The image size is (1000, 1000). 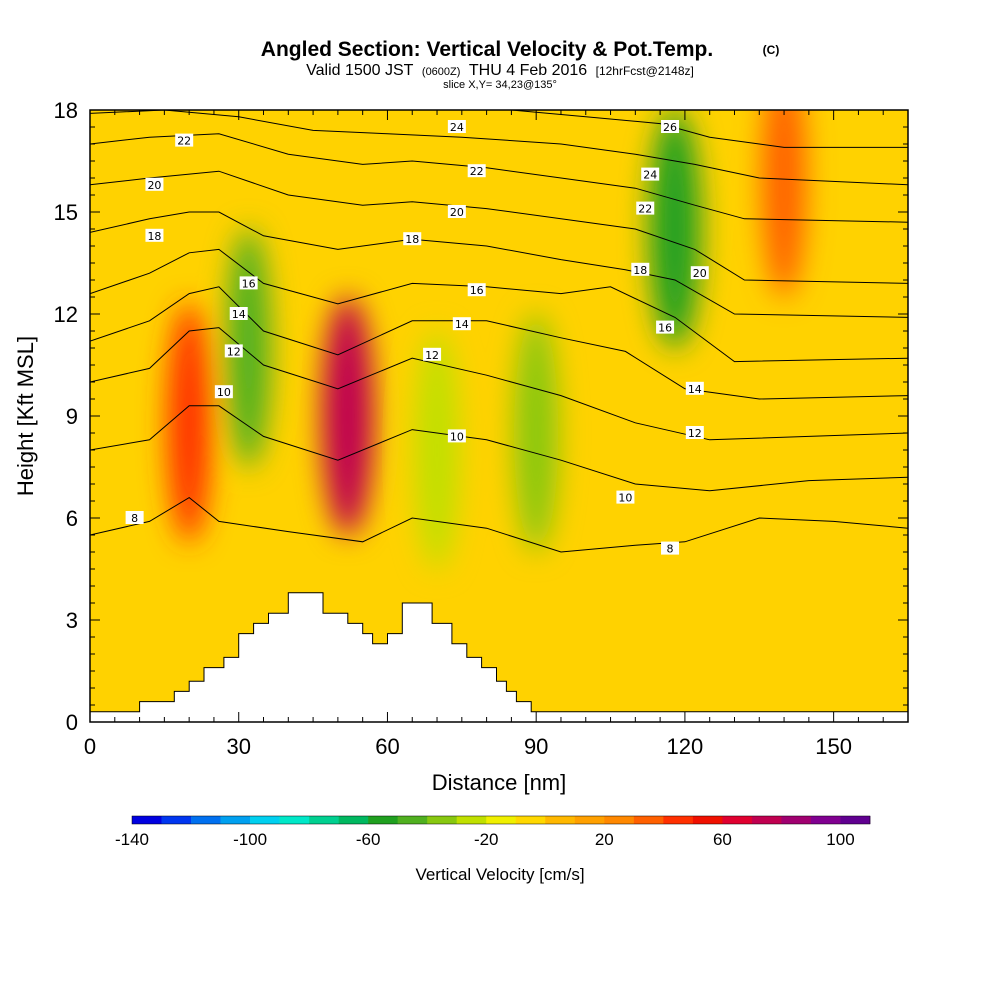 I want to click on isentrope-label-12-0: 12, so click(x=233, y=351).